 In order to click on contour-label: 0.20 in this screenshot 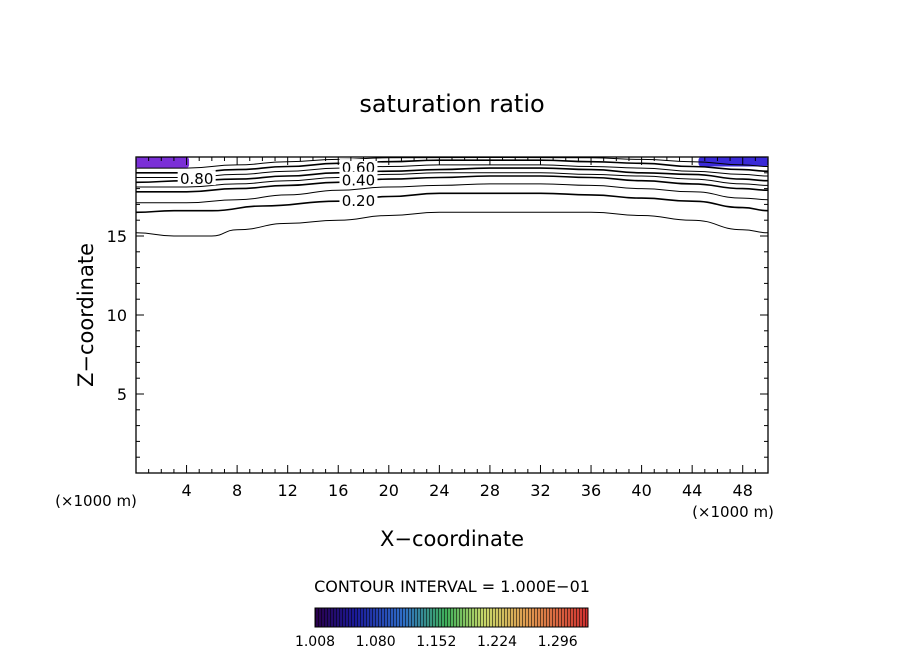, I will do `click(358, 201)`.